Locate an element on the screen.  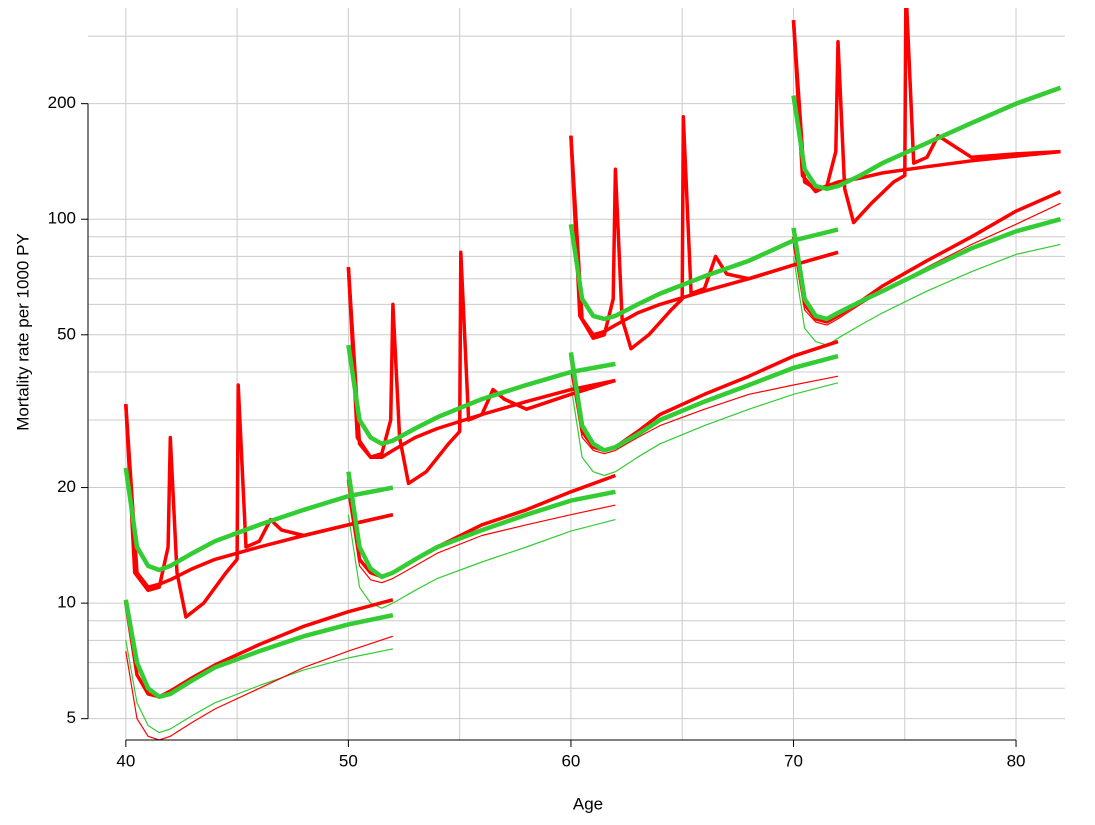
y-tick-label: 200 is located at coordinates (62, 102).